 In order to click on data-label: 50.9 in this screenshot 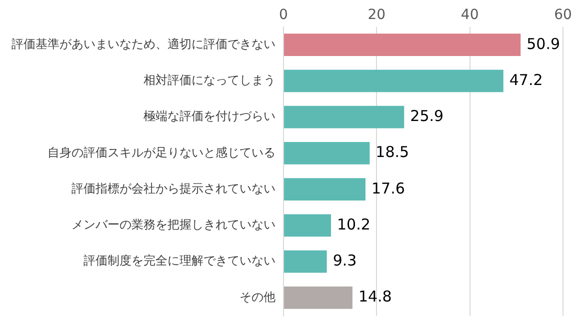, I will do `click(543, 43)`.